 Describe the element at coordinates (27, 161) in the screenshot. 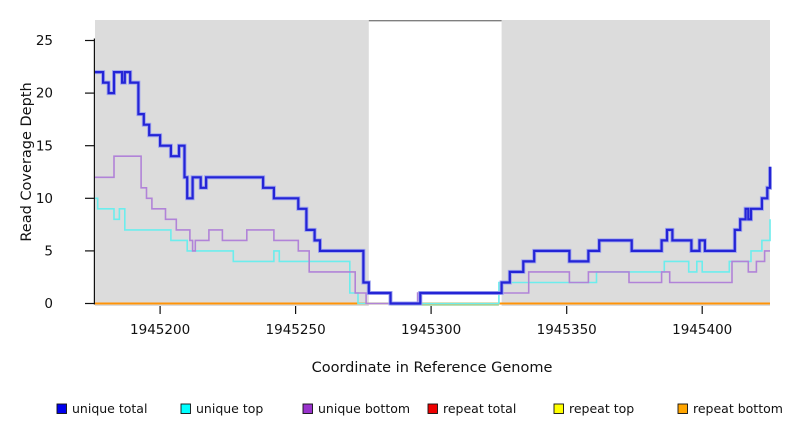

I see `y-axis-title: Read Coverage Depth` at that location.